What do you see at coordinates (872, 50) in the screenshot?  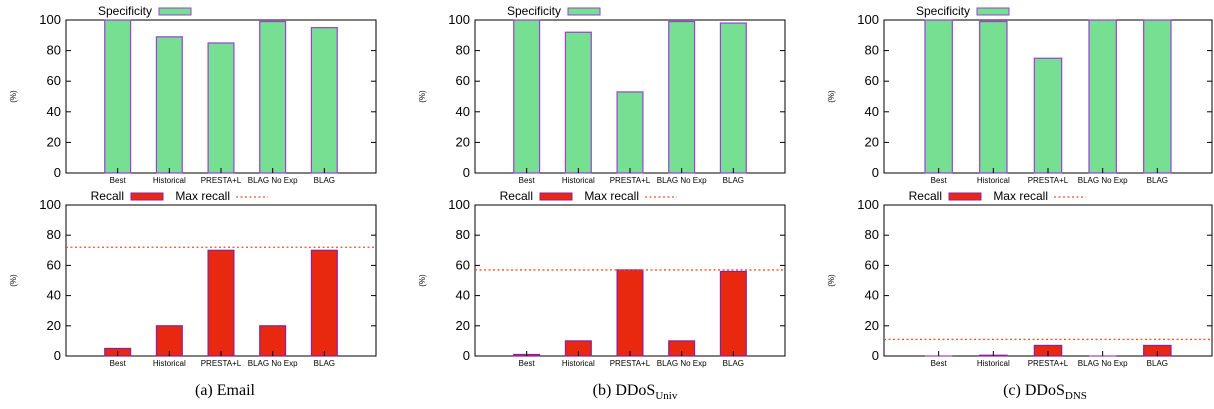 I see `panel-c-top-ytick-label-80: 80` at bounding box center [872, 50].